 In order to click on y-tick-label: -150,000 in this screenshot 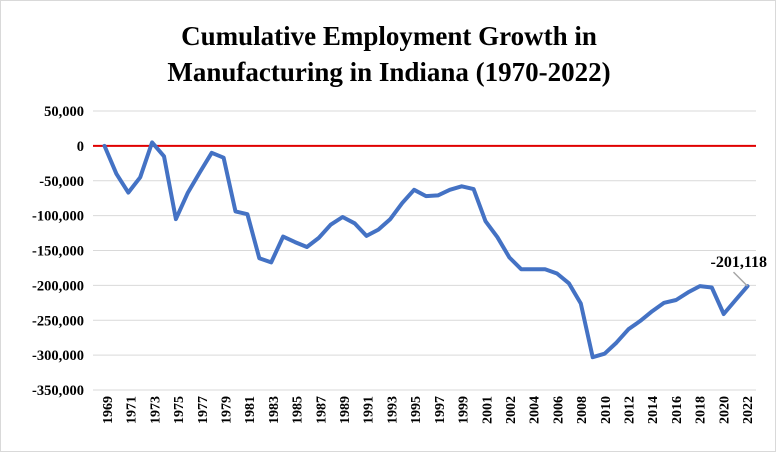, I will do `click(58, 252)`.